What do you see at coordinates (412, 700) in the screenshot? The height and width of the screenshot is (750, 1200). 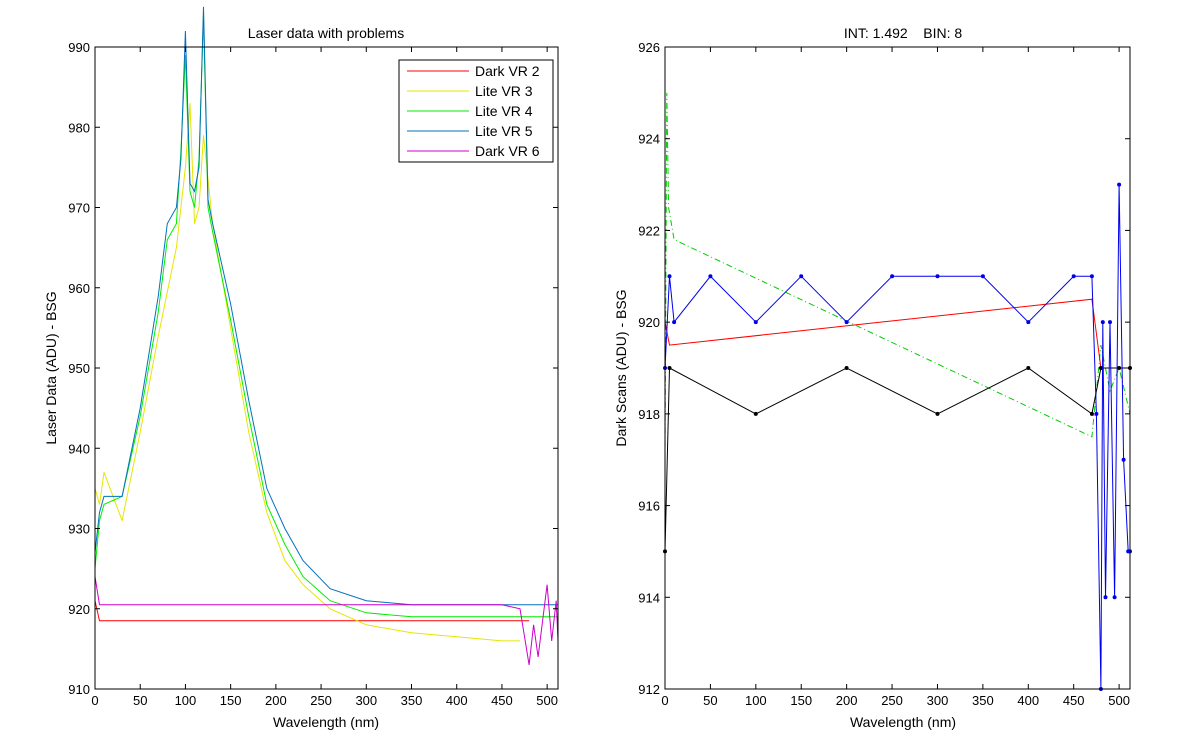 I see `chart-left-x-tick-label: 350` at bounding box center [412, 700].